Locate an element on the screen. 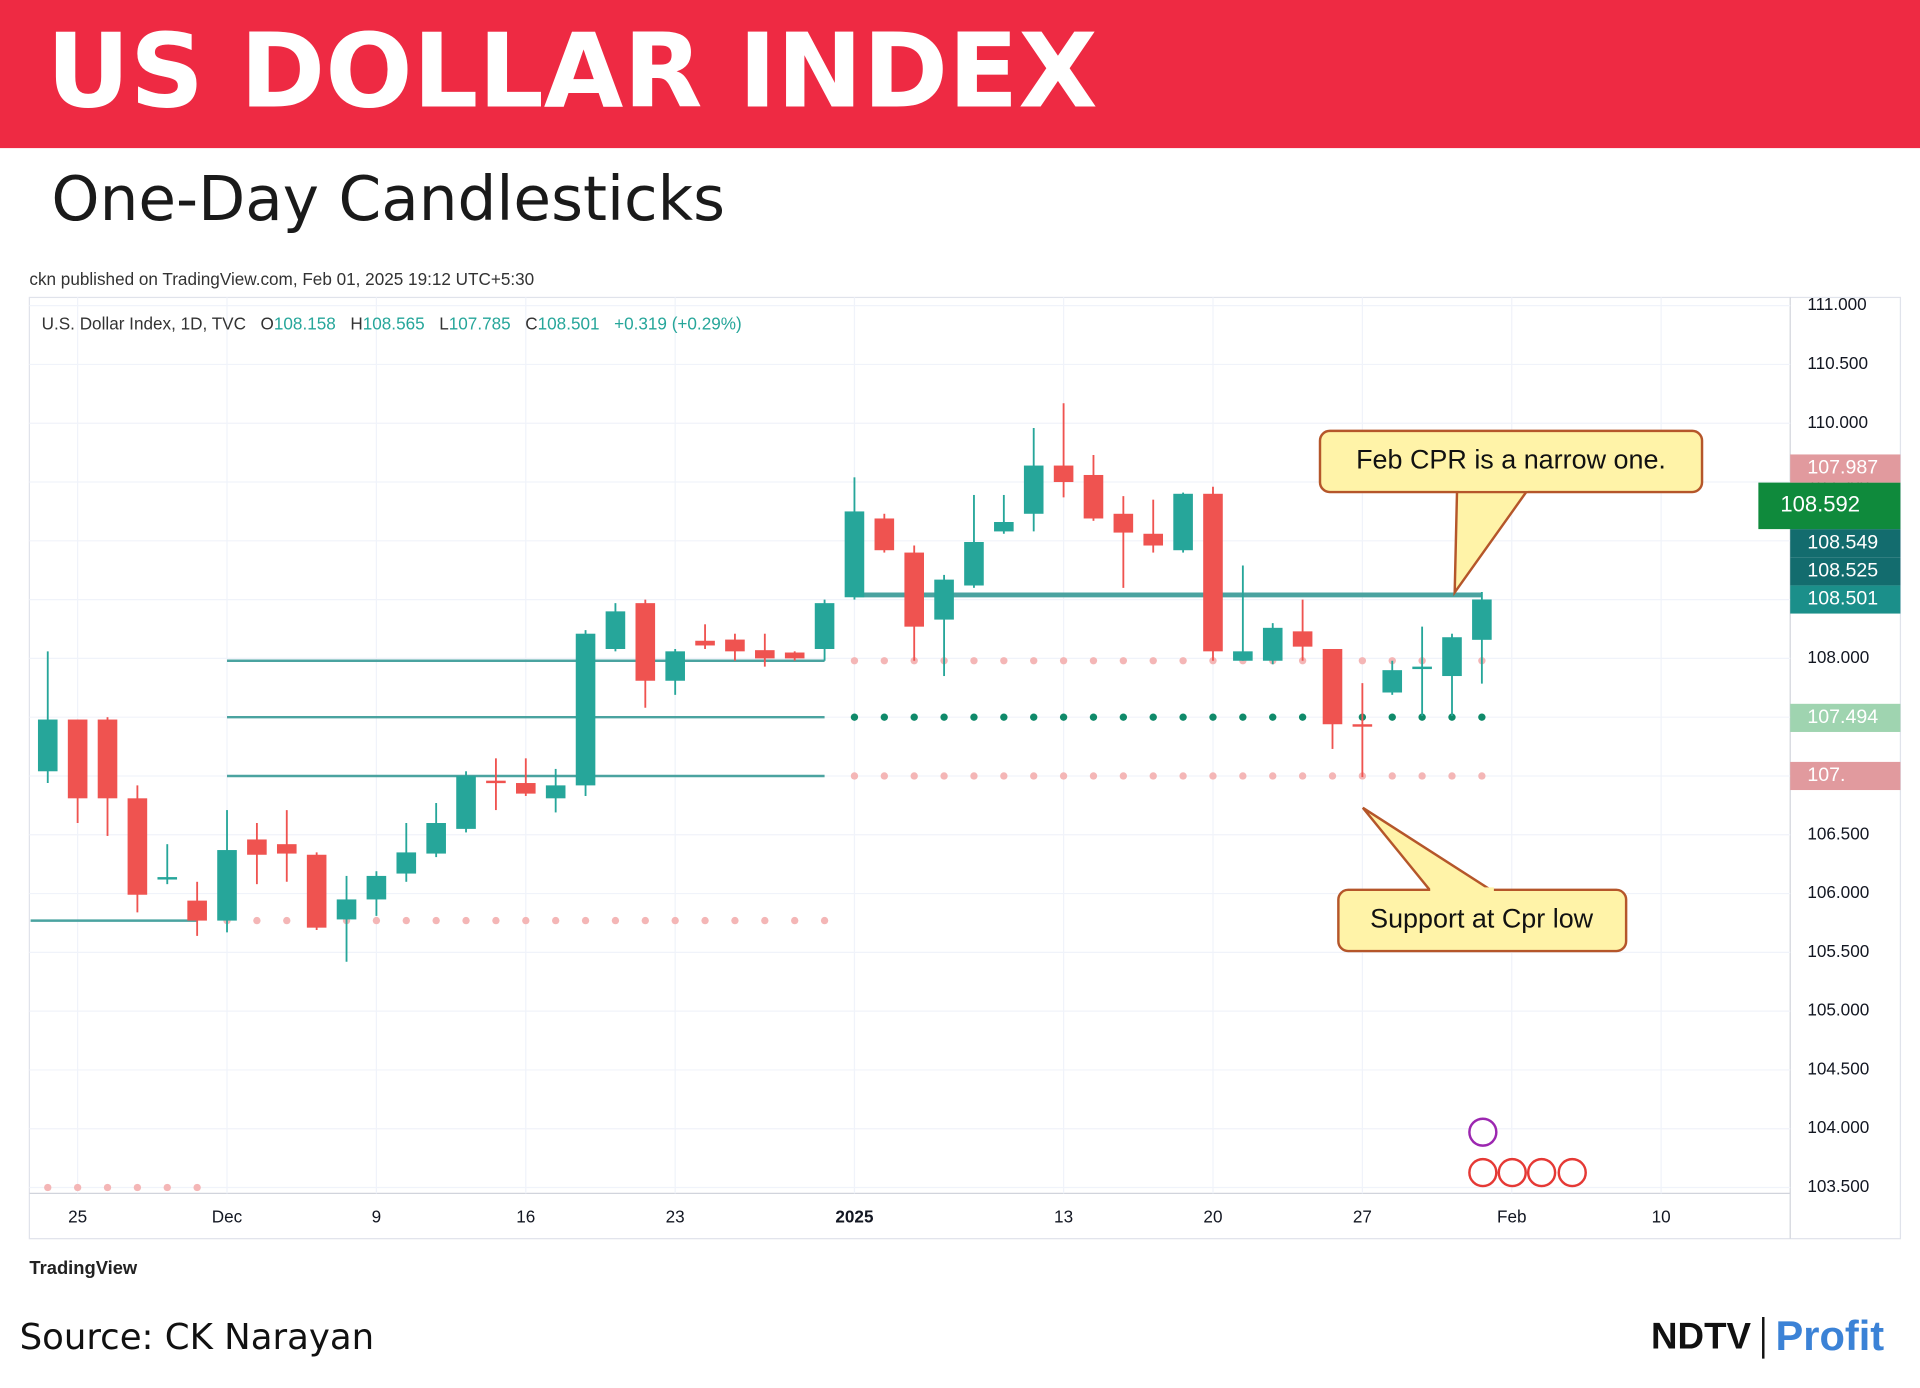 The image size is (1920, 1388). price-label: 108.525 is located at coordinates (1845, 571).